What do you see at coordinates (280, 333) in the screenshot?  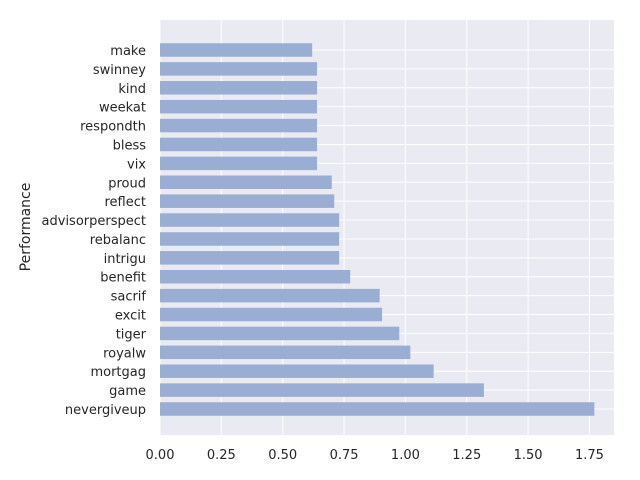 I see `bar-tiger` at bounding box center [280, 333].